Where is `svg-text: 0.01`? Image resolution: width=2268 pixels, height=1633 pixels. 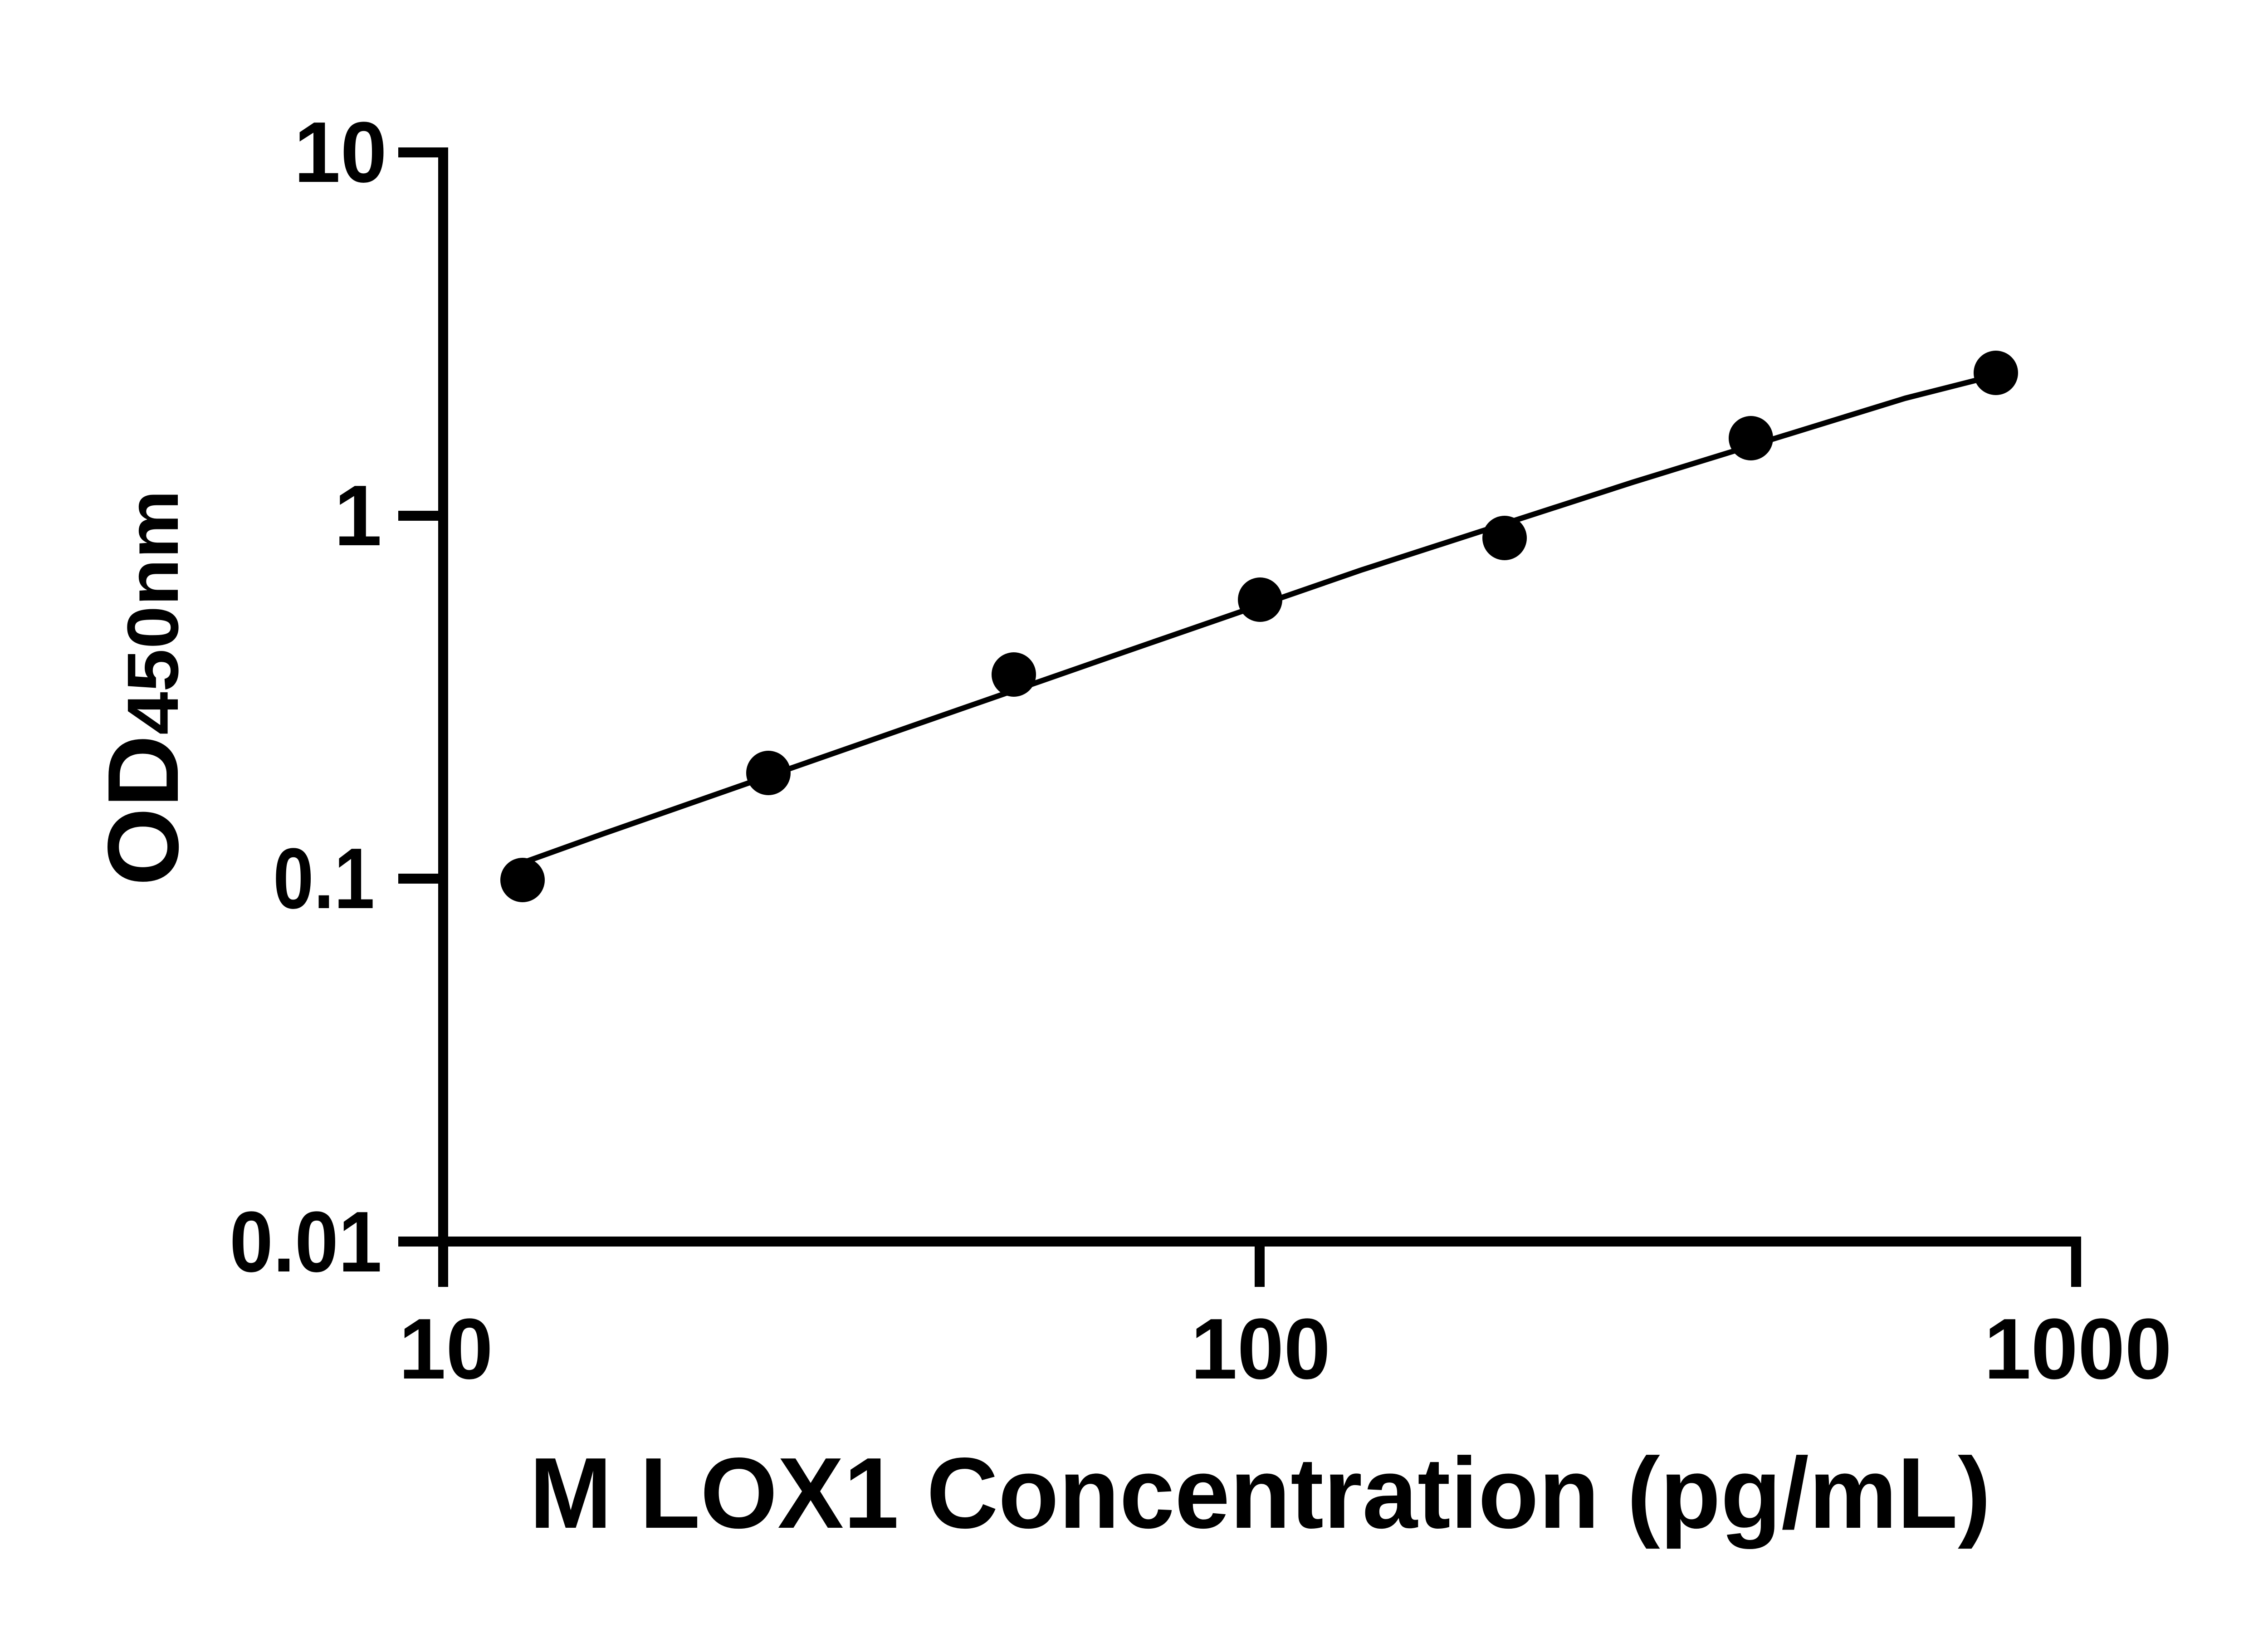
svg-text: 0.01 is located at coordinates (306, 1242).